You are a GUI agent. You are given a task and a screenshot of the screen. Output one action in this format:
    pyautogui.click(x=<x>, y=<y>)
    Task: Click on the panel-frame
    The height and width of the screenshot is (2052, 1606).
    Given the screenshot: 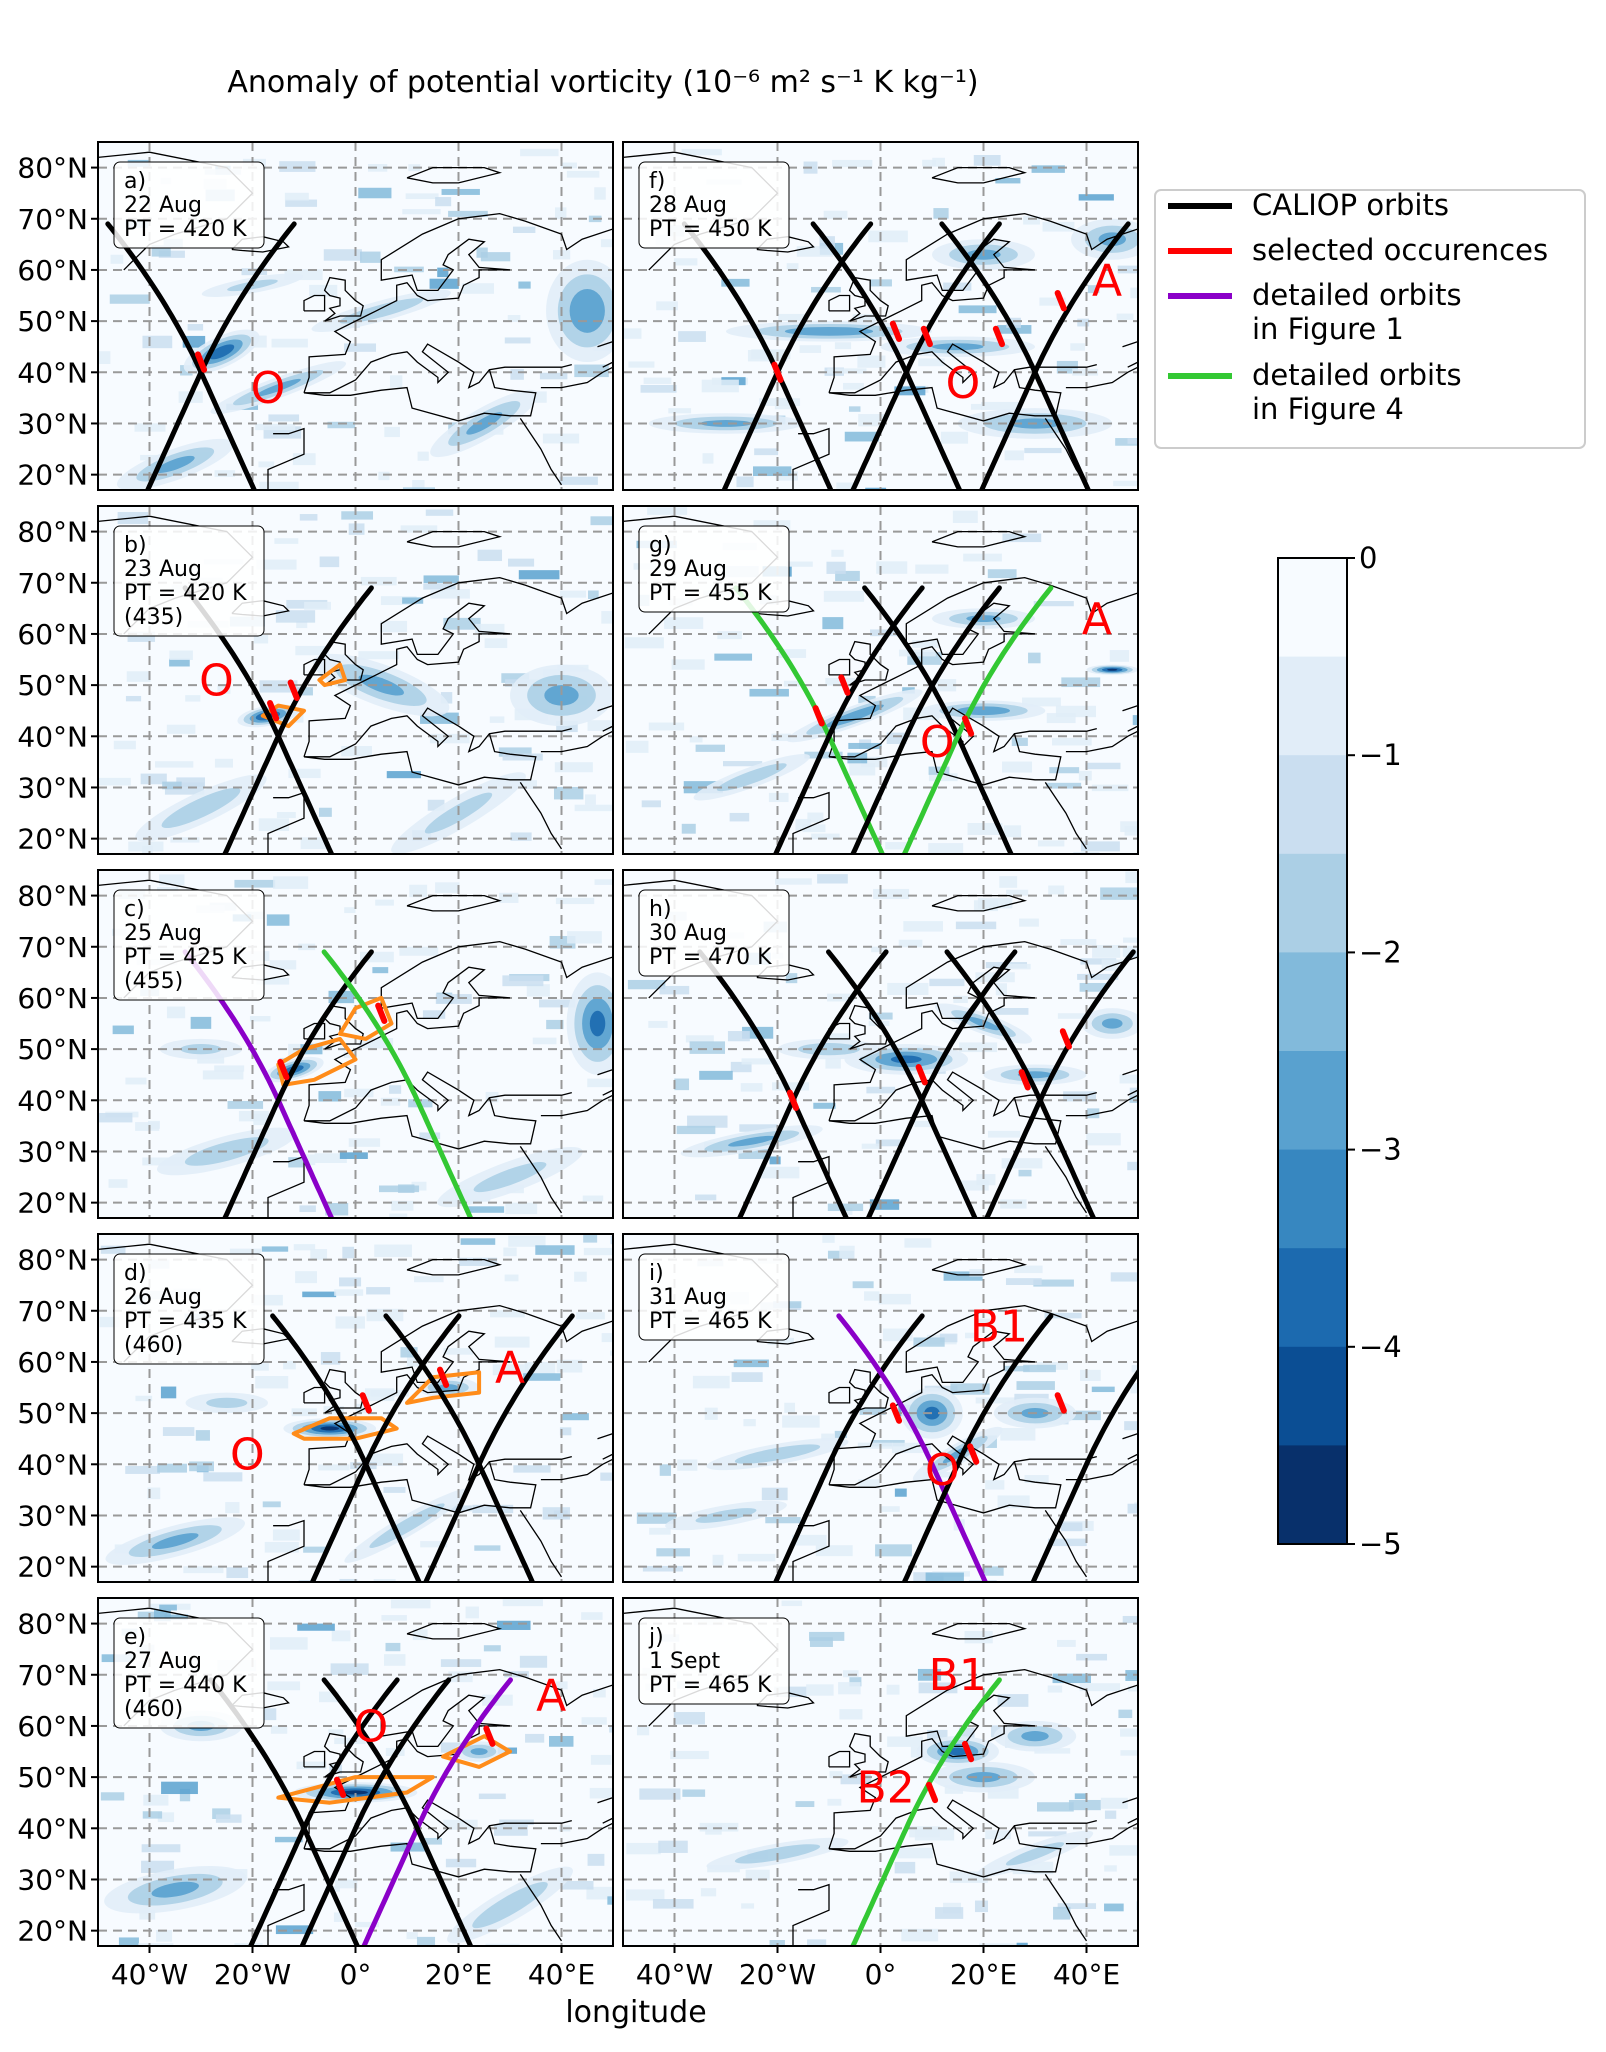 What is the action you would take?
    pyautogui.click(x=880, y=316)
    